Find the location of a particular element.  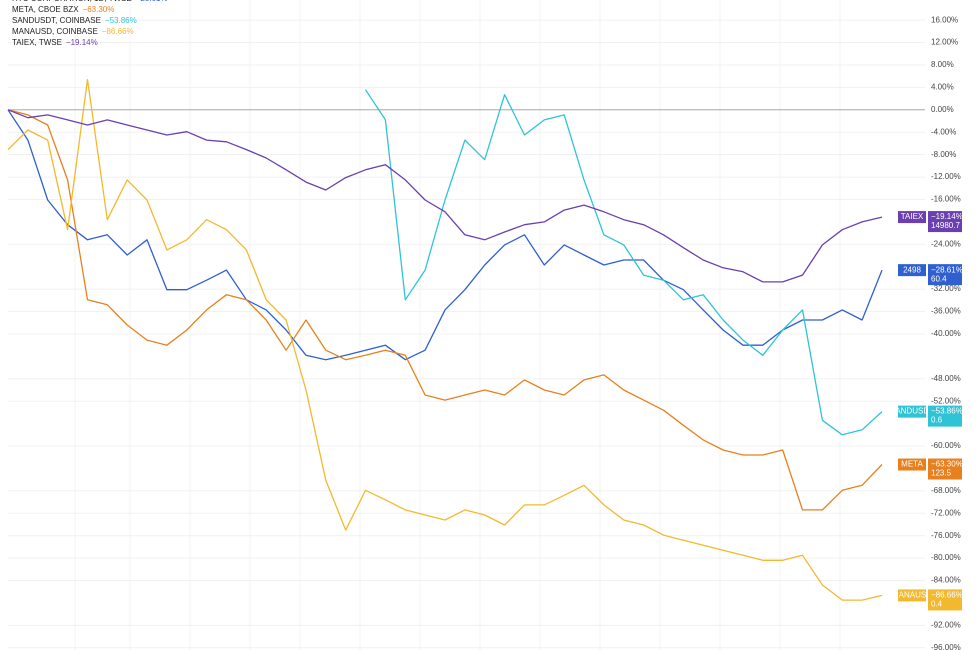

legend-entry: SANDUSDT, COINBASE −53.86% is located at coordinates (74, 20).